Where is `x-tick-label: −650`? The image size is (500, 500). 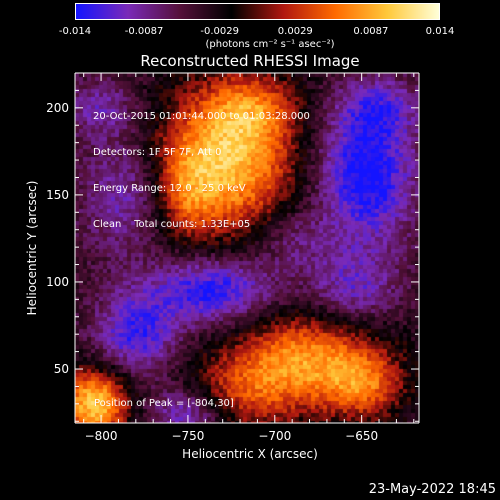
x-tick-label: −650 is located at coordinates (362, 436).